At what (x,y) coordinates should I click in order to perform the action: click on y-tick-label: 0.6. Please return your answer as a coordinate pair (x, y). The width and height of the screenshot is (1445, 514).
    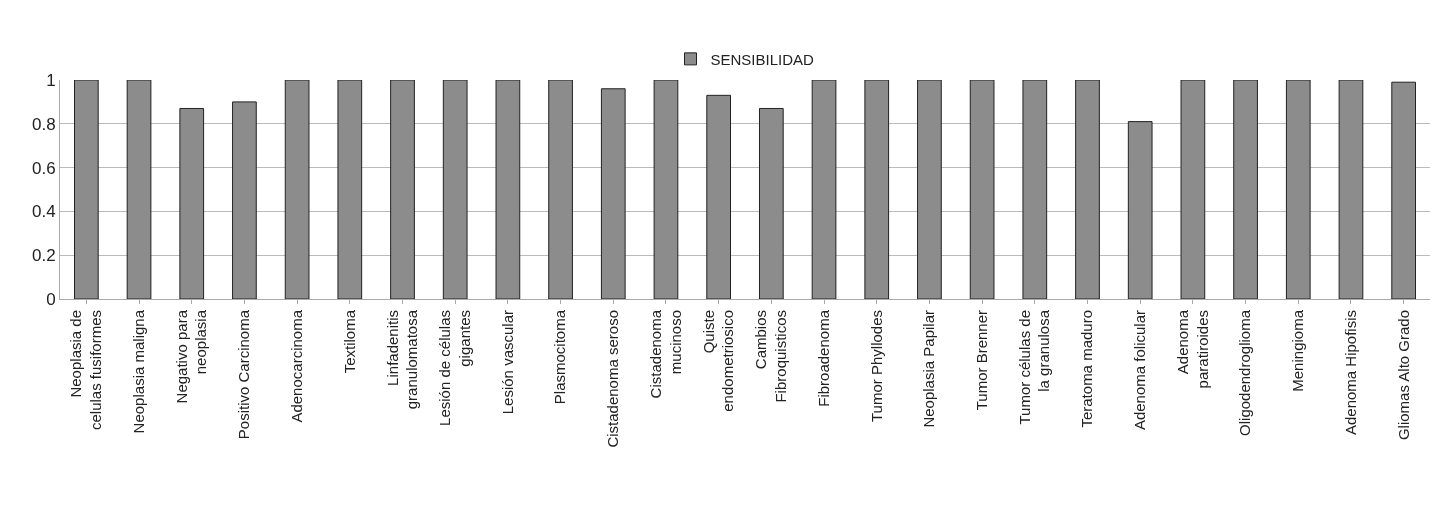
    Looking at the image, I should click on (43, 168).